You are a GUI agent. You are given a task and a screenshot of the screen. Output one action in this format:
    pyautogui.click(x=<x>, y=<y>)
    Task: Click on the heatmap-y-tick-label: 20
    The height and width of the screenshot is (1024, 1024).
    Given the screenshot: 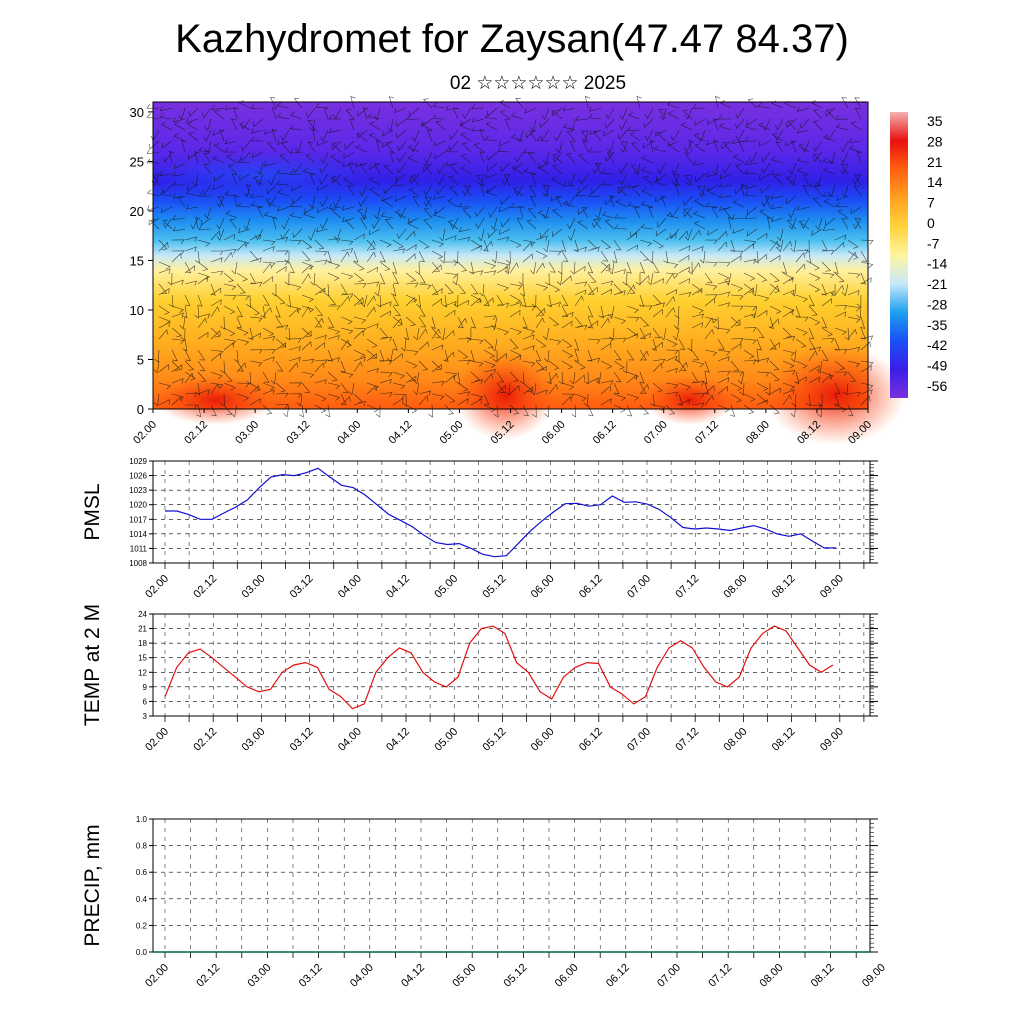 What is the action you would take?
    pyautogui.click(x=137, y=211)
    